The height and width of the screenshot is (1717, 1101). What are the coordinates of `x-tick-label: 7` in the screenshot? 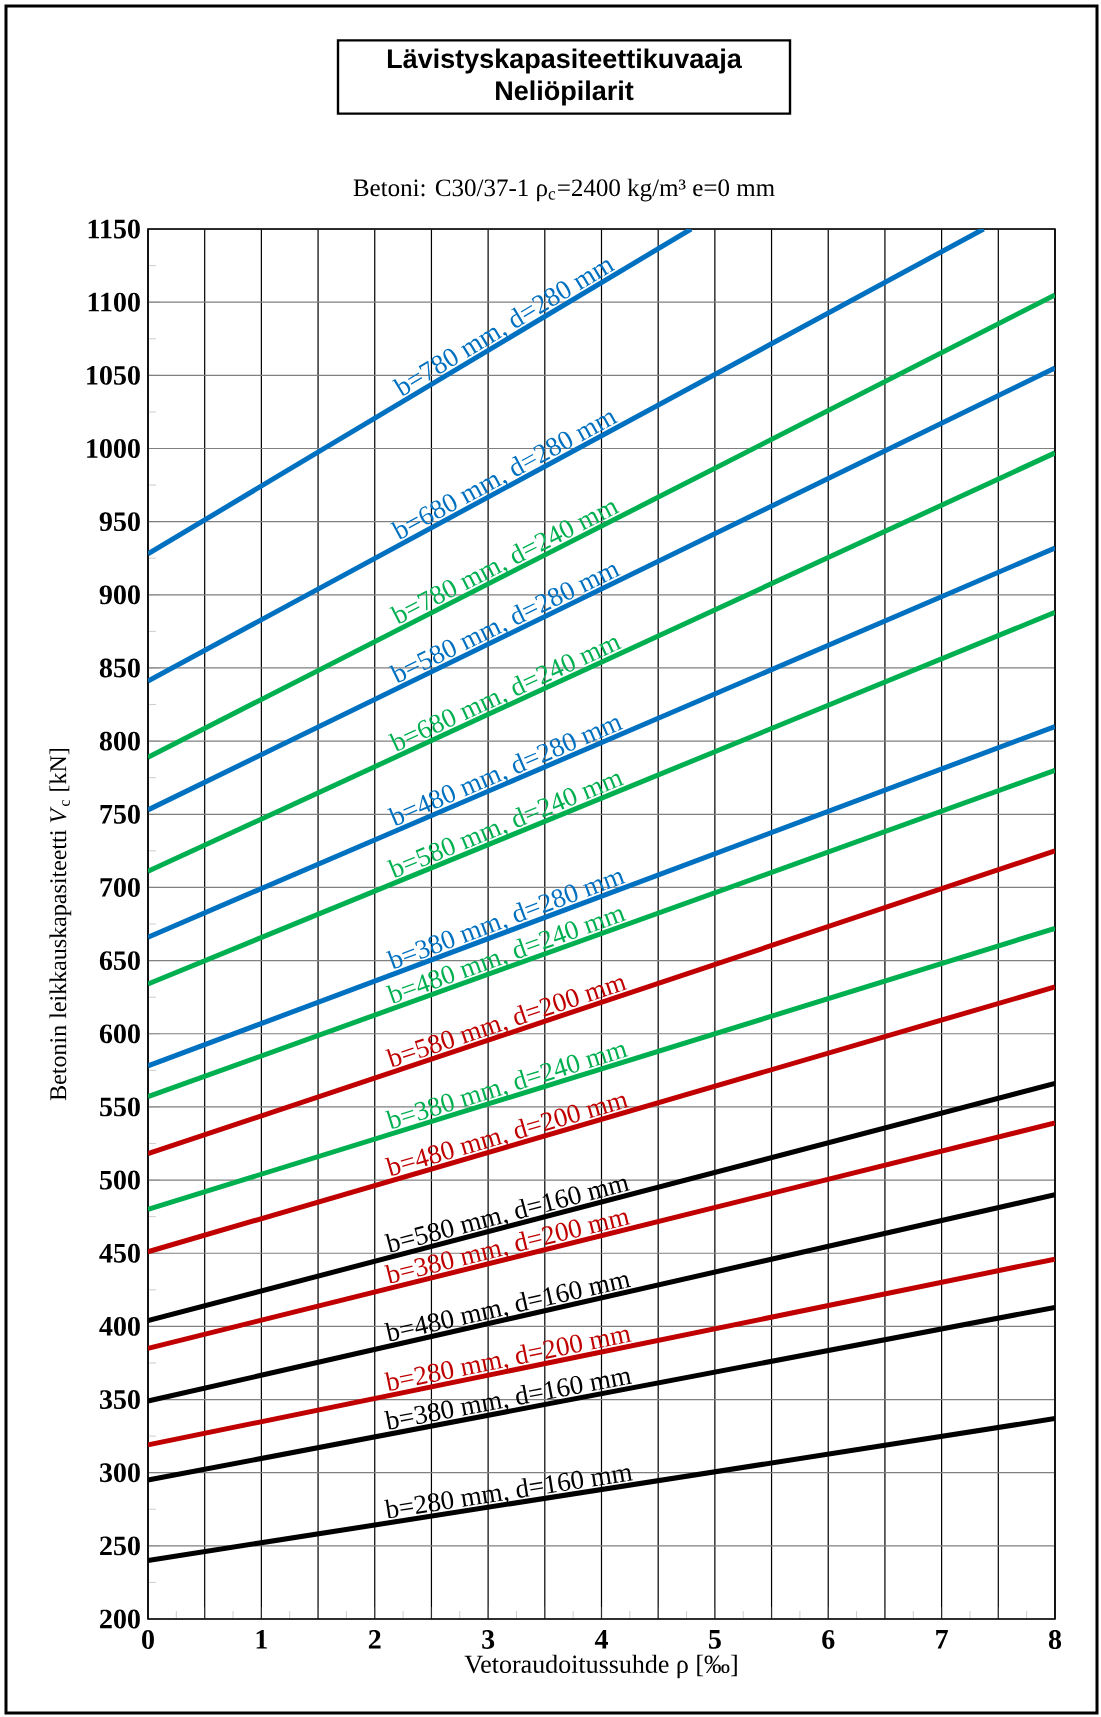 It's located at (942, 1639).